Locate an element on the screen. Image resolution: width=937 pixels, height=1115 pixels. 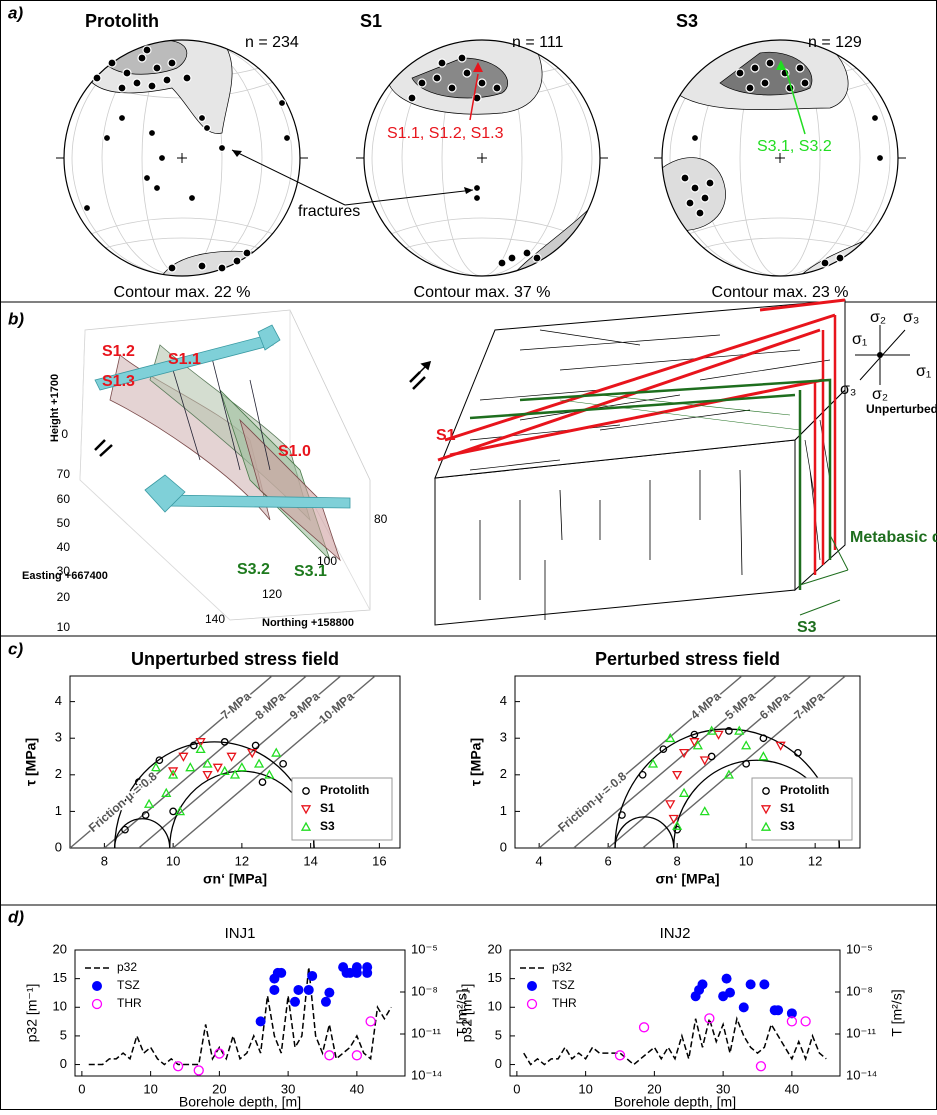
y-tick-label: 15 is located at coordinates (60, 977).